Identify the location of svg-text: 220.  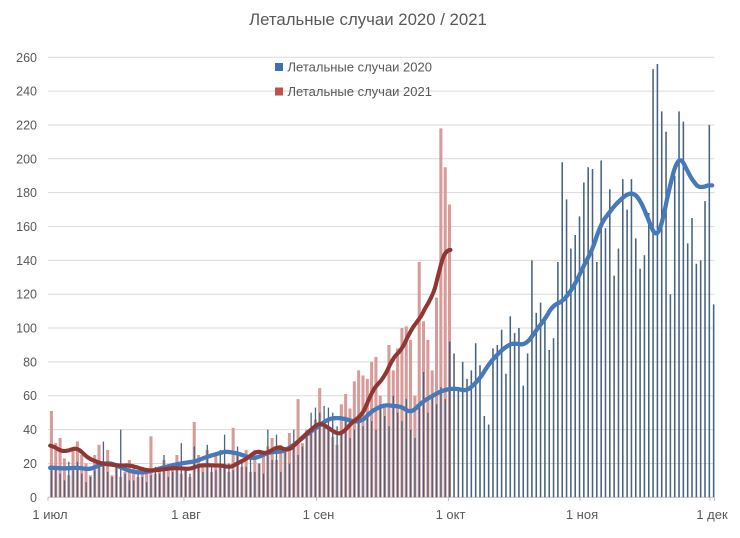
(26, 126).